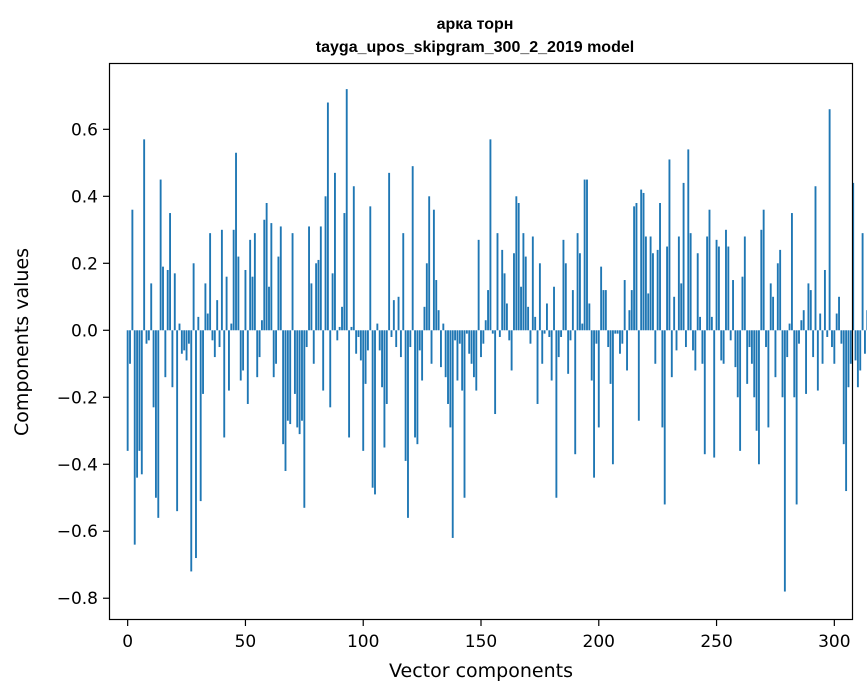  I want to click on x-tick-label: 150, so click(481, 642).